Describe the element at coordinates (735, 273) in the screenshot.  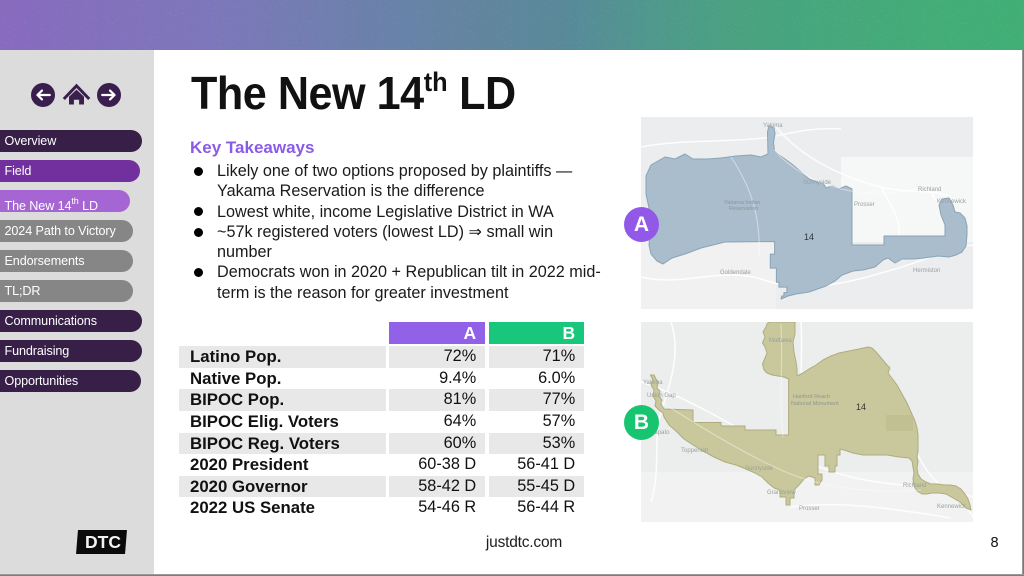
I see `svg-text: Goldendale` at that location.